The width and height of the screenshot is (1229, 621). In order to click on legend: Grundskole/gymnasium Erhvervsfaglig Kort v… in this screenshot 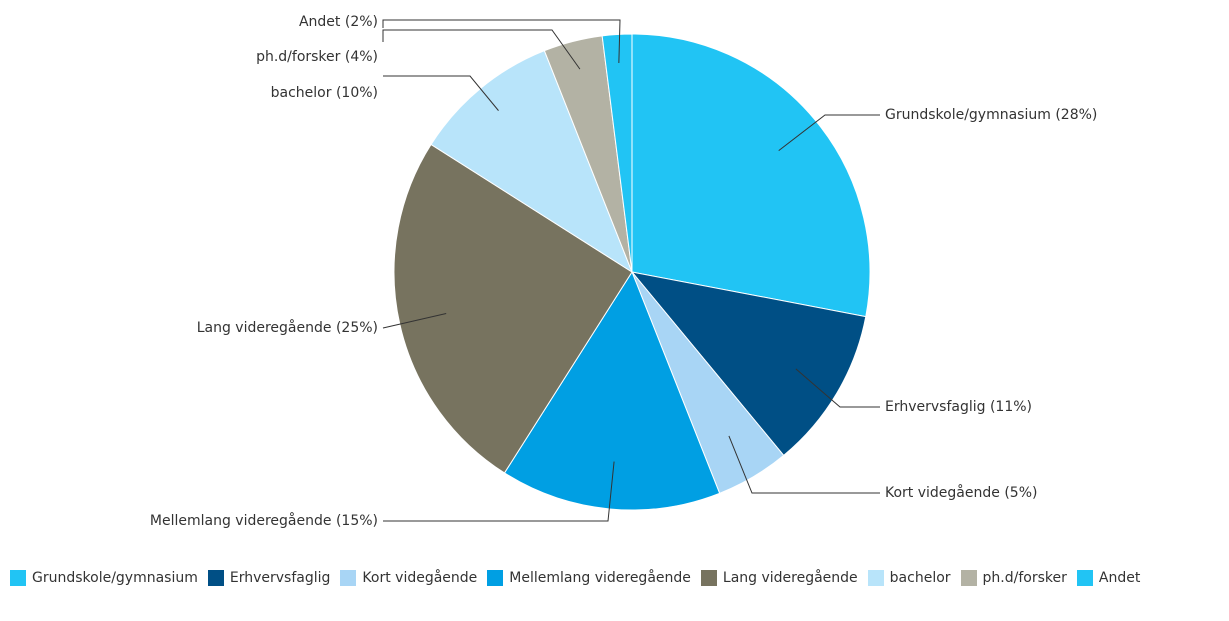, I will do `click(617, 578)`.